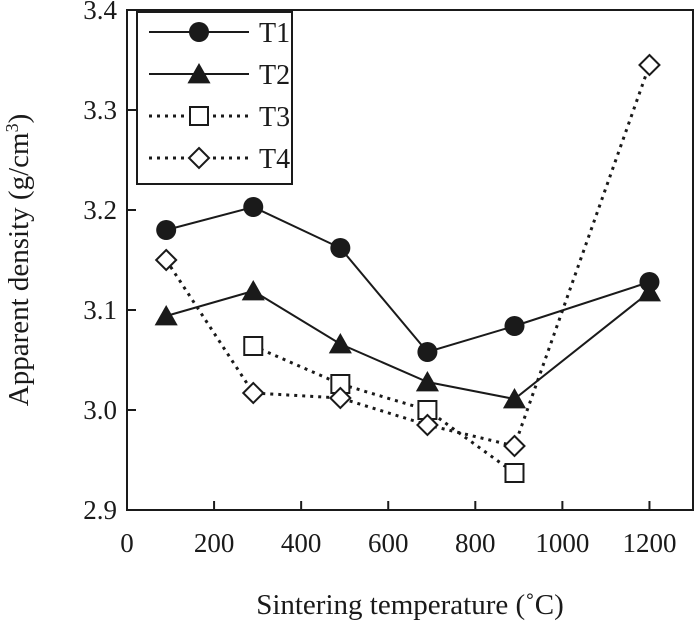  Describe the element at coordinates (214, 543) in the screenshot. I see `x-tick-label: 200` at that location.